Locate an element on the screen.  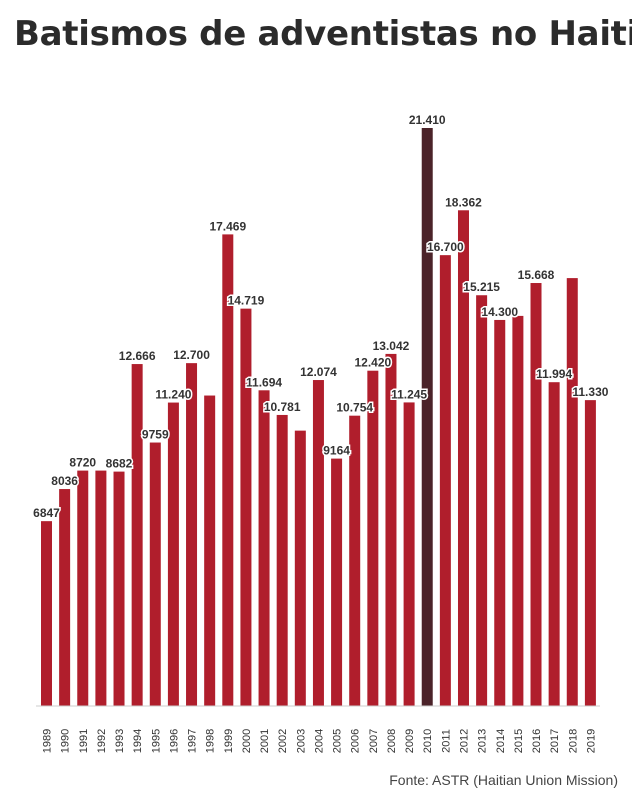
value-label-1999: 17.469 is located at coordinates (227, 226).